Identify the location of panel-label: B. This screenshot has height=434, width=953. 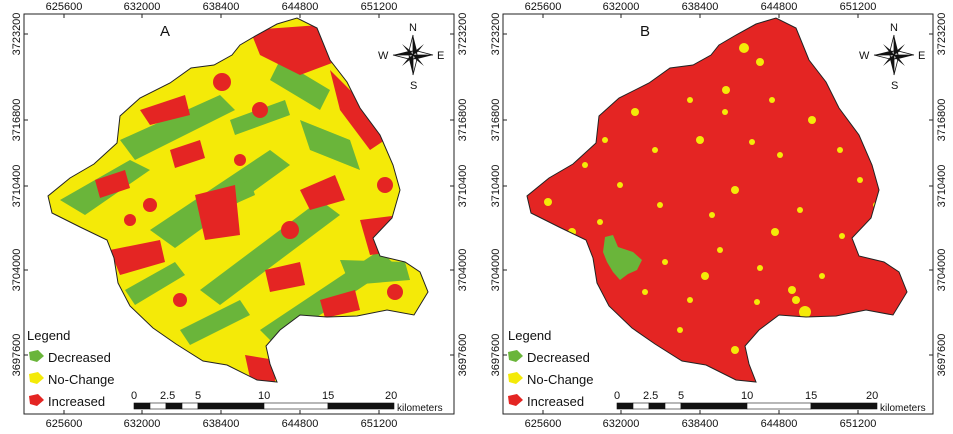
(645, 31).